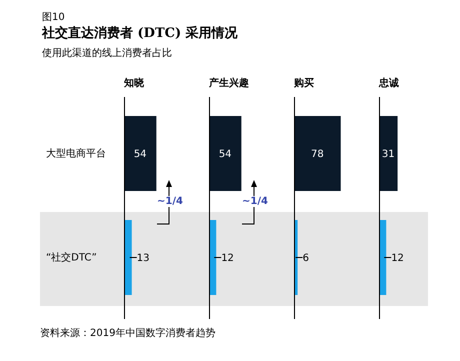 This screenshot has width=460, height=361. What do you see at coordinates (143, 258) in the screenshot?
I see `data-label: 13` at bounding box center [143, 258].